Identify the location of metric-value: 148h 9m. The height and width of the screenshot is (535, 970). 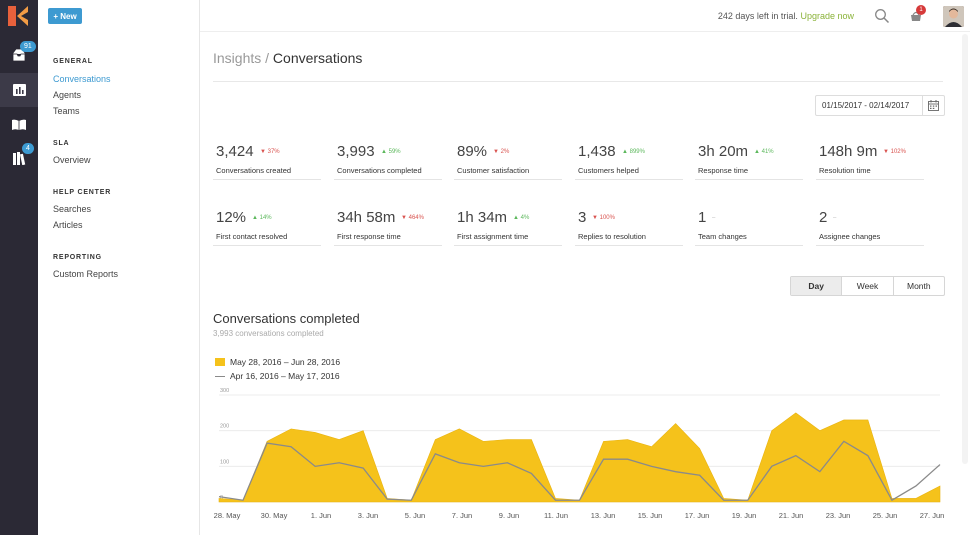
(848, 151).